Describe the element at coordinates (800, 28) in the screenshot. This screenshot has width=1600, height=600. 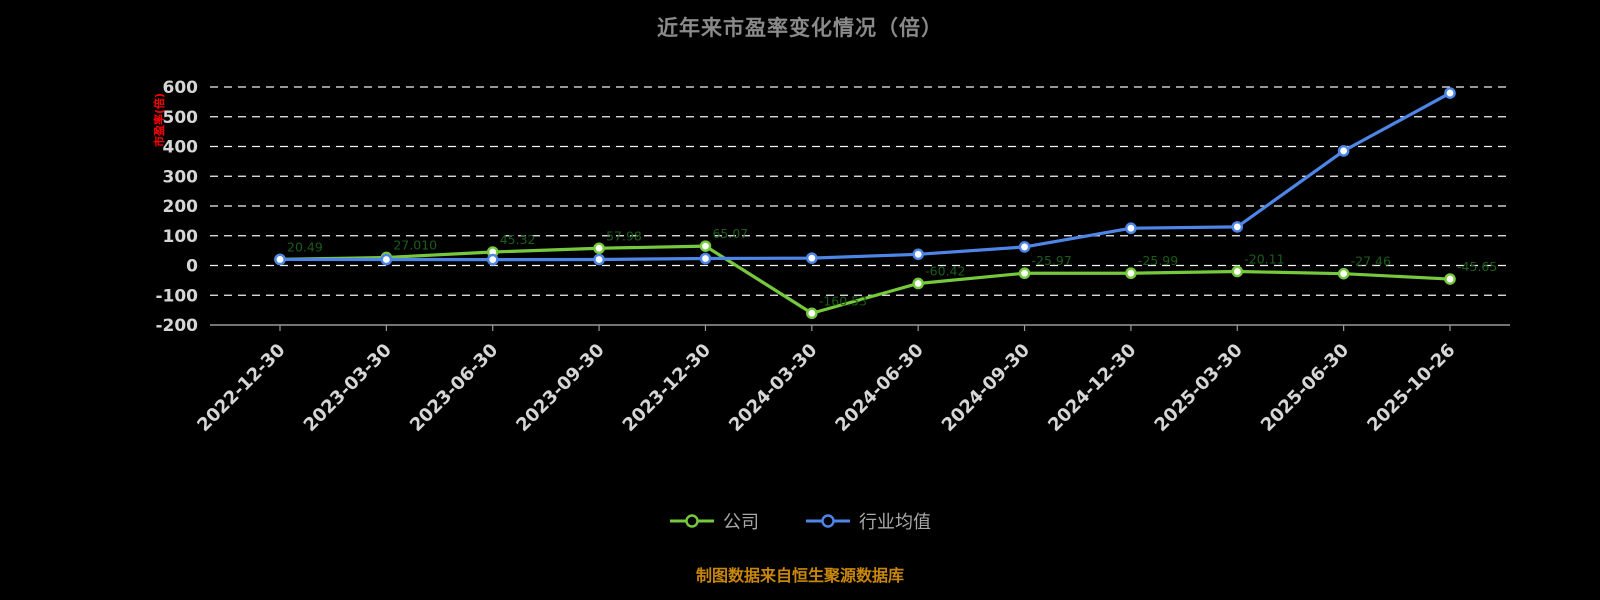
I see `chart-title: 近年来市盈率变化情况（倍）` at that location.